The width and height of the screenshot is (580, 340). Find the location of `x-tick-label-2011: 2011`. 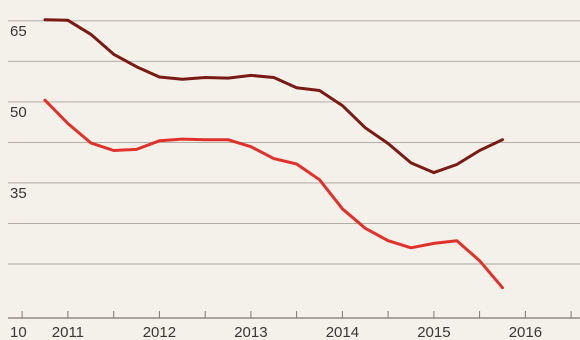

x-tick-label-2011: 2011 is located at coordinates (68, 332).